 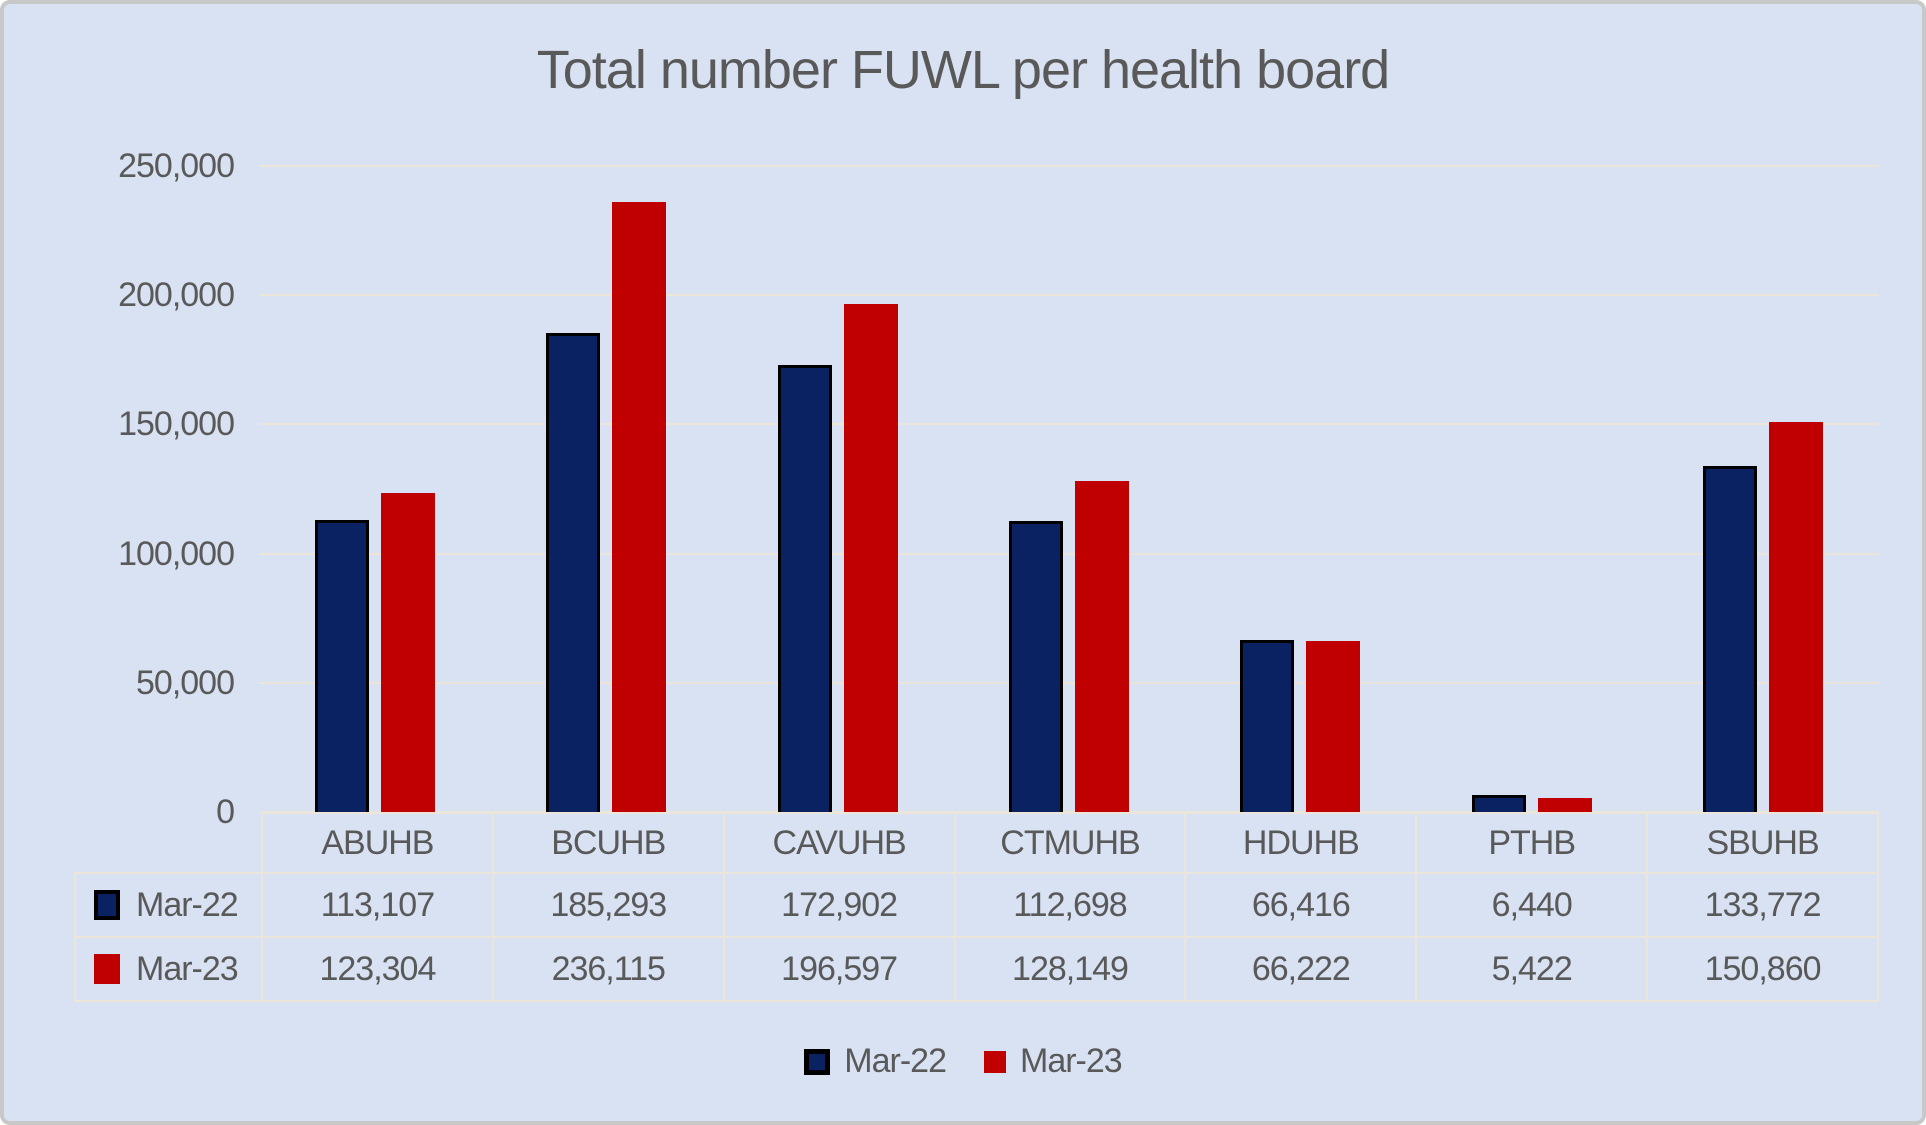 I want to click on bar-group-cavuhb, so click(x=837, y=489).